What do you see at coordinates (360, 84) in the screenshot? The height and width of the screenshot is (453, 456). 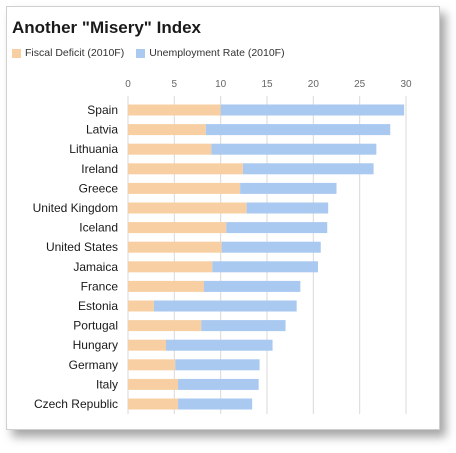 I see `x-tick-label-25: 25` at bounding box center [360, 84].